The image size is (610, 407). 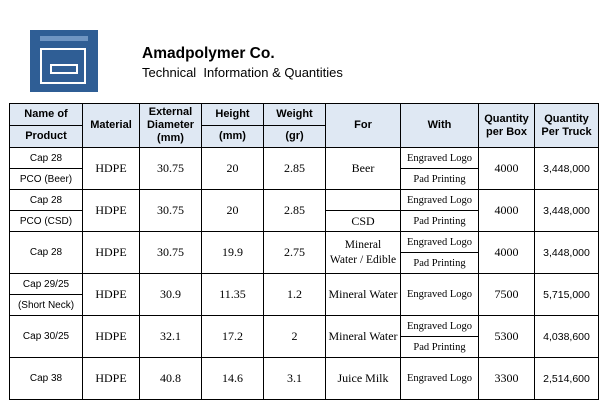 What do you see at coordinates (294, 336) in the screenshot?
I see `cell-weight: 2` at bounding box center [294, 336].